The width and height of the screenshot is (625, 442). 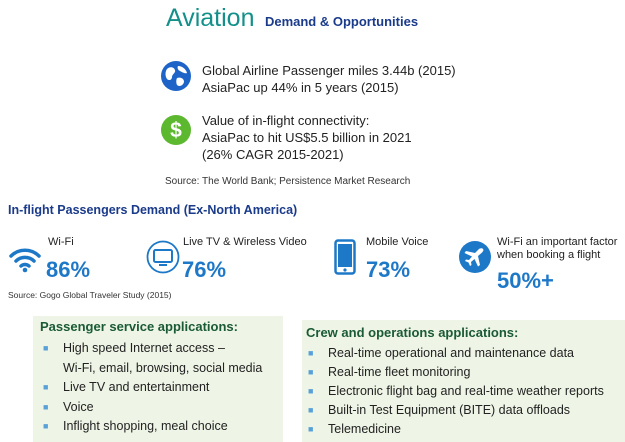 I want to click on list-item-text: Live TV and entertainment, so click(x=136, y=387).